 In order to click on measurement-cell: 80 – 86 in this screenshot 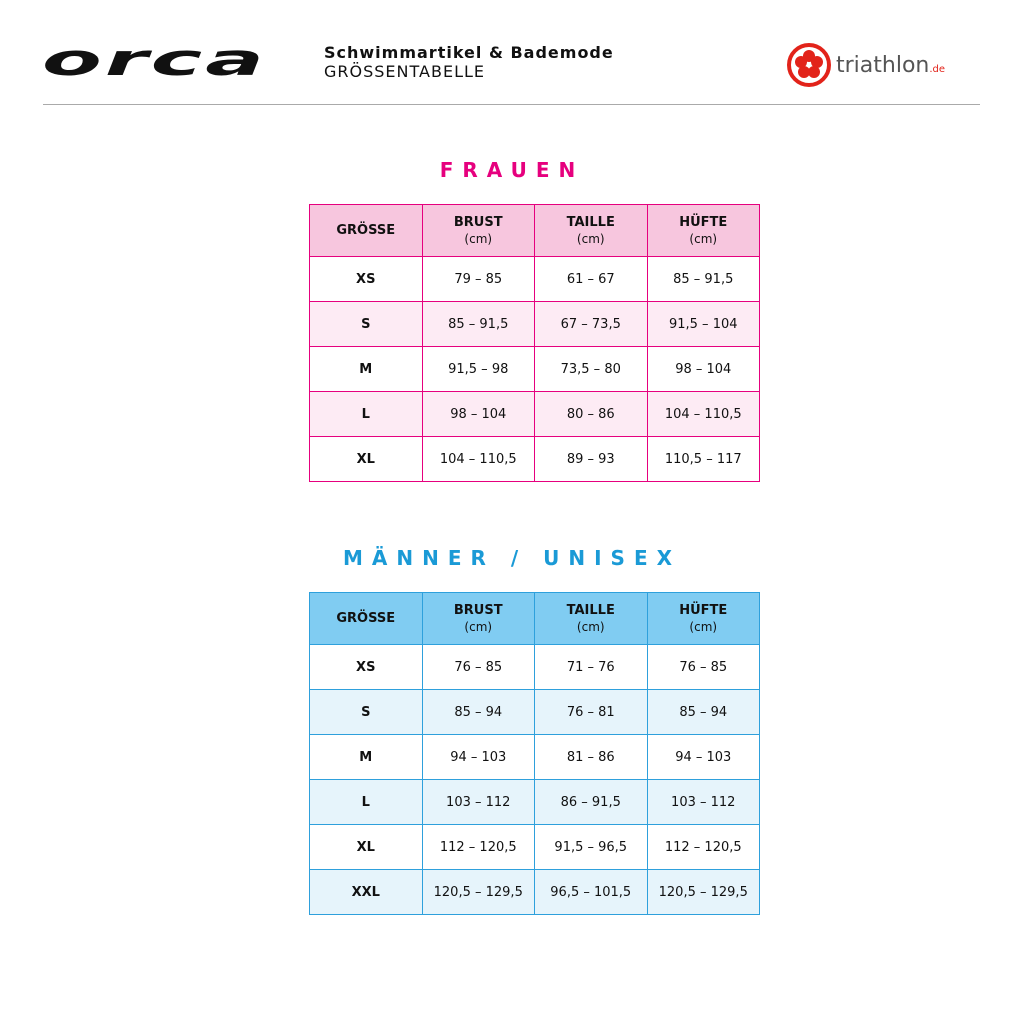, I will do `click(591, 414)`.